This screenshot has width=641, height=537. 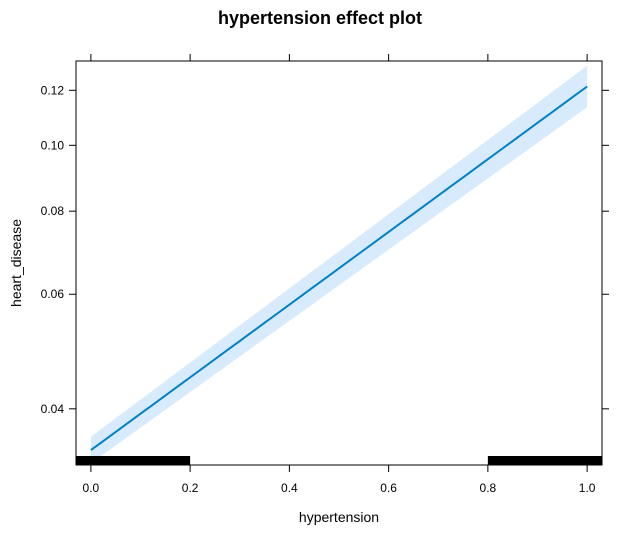 What do you see at coordinates (289, 488) in the screenshot?
I see `x-tick-label: 0.4` at bounding box center [289, 488].